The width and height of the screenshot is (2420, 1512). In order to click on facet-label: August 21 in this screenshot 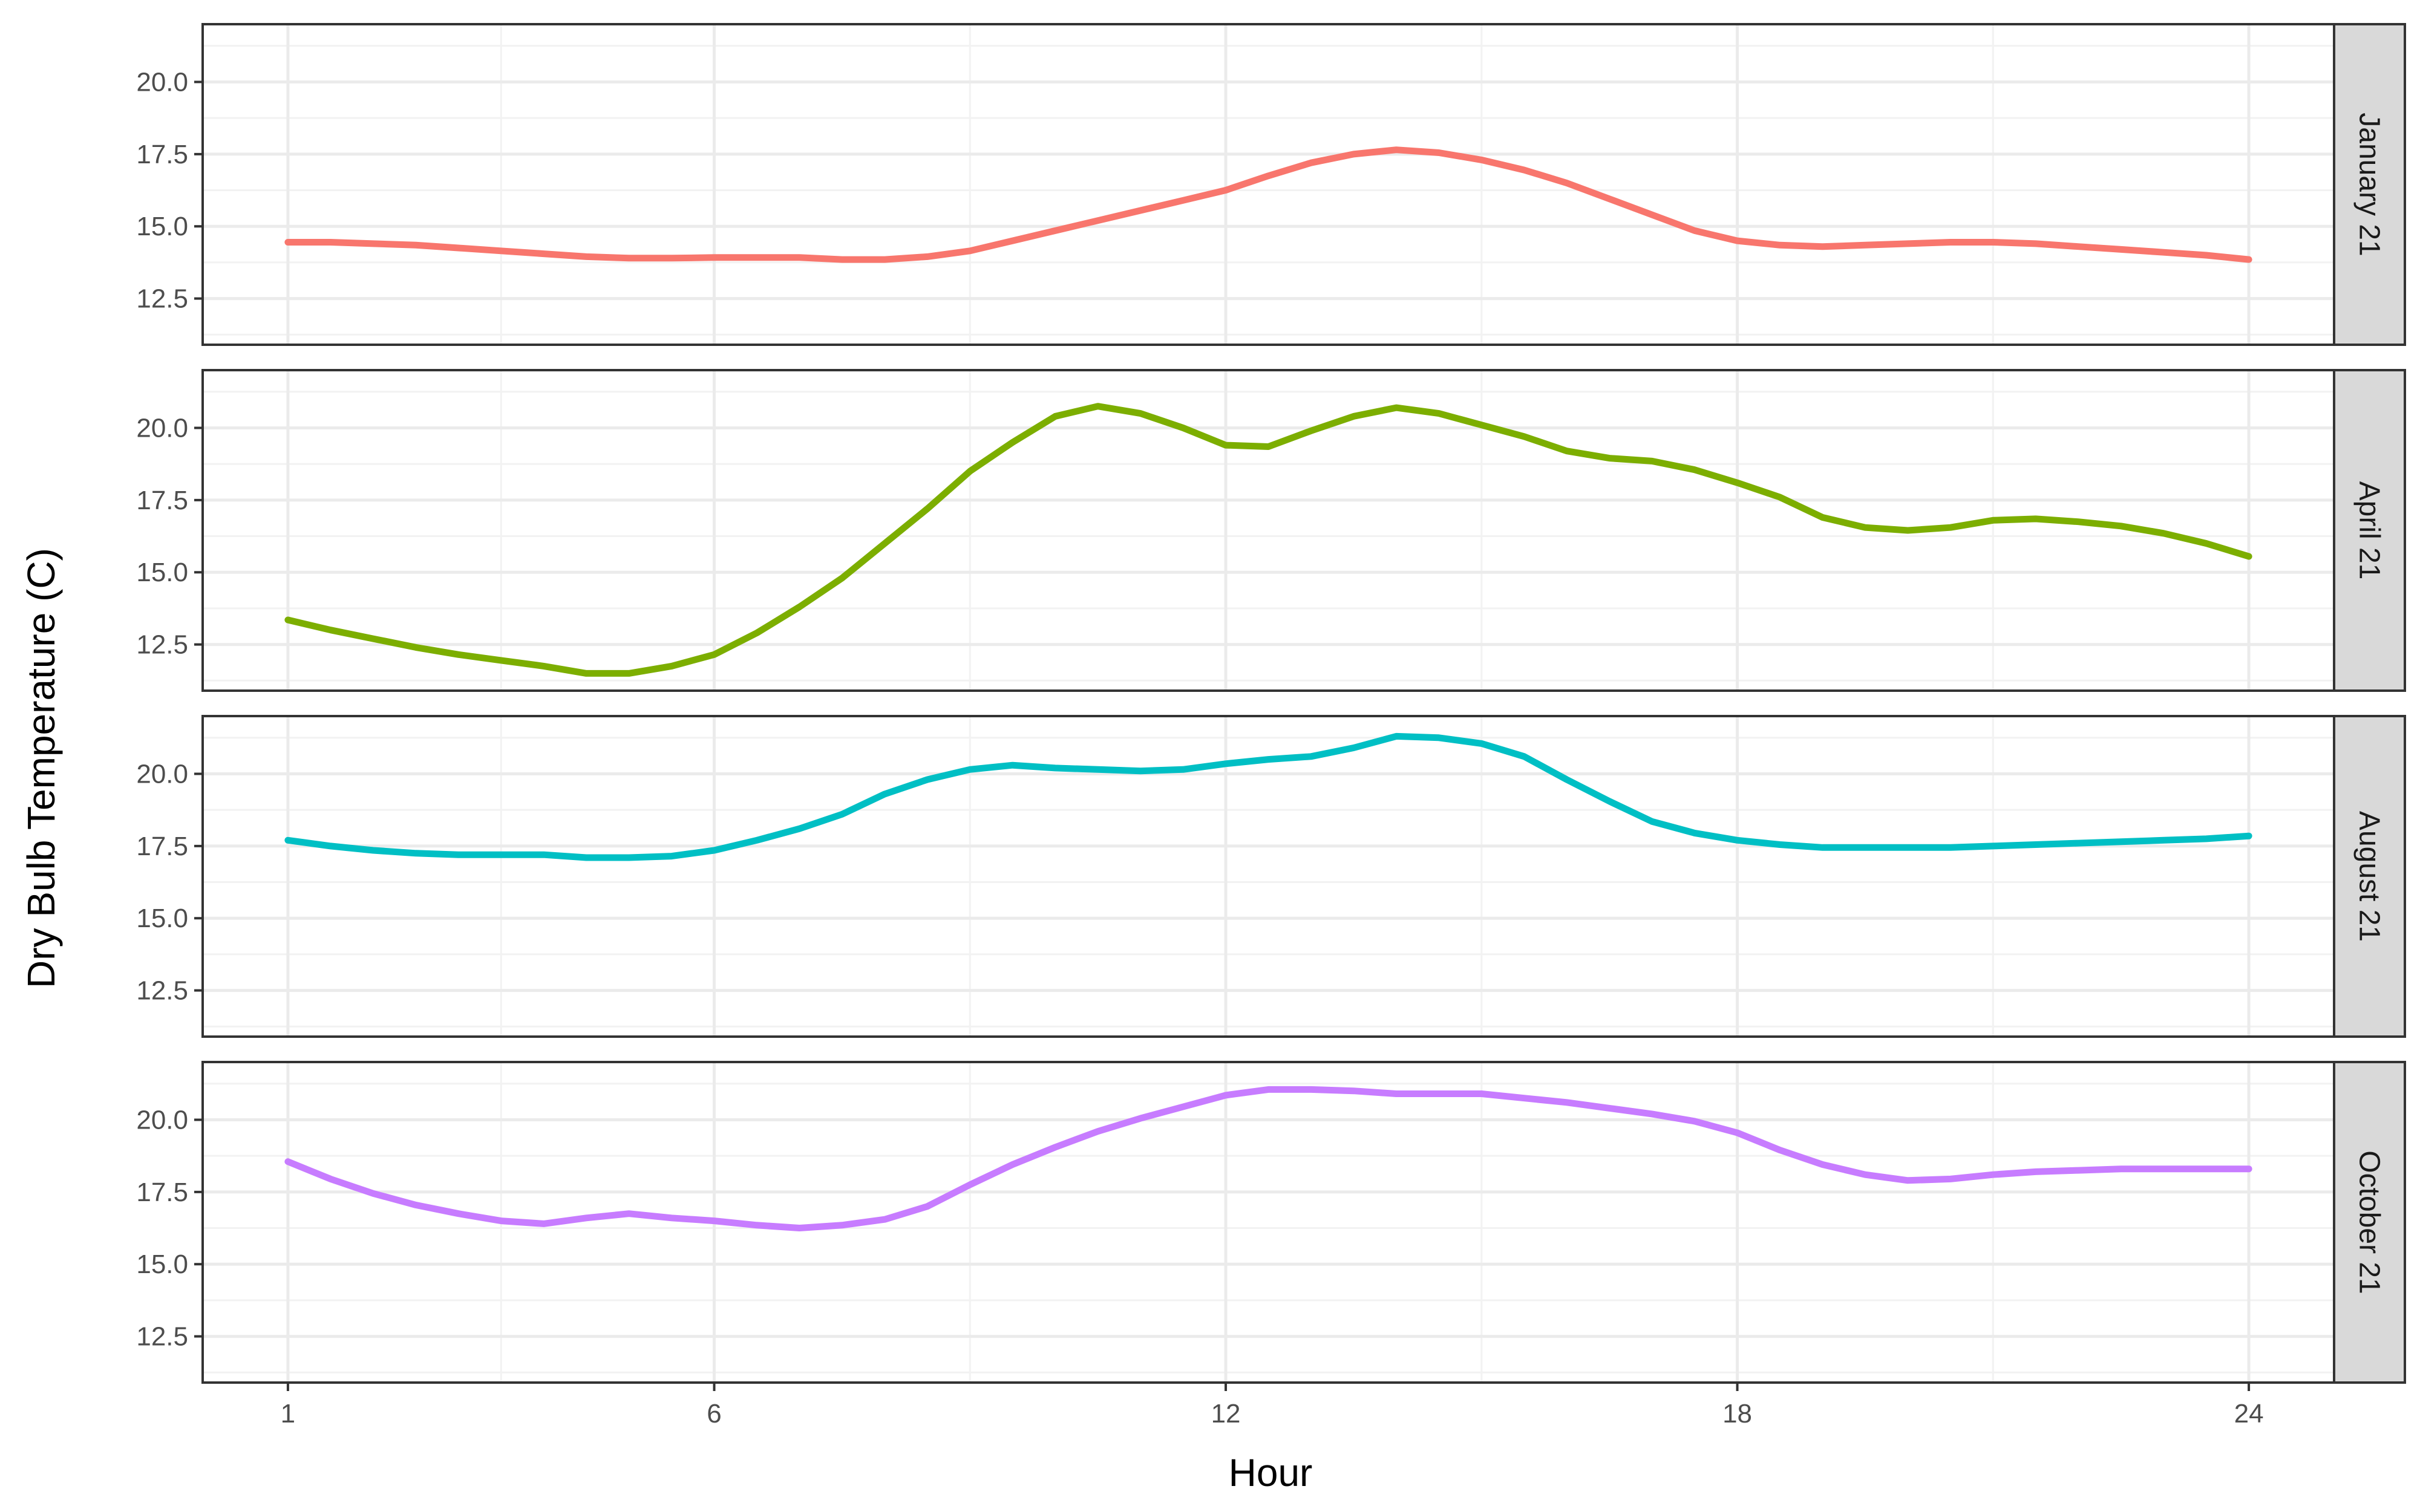, I will do `click(2369, 877)`.